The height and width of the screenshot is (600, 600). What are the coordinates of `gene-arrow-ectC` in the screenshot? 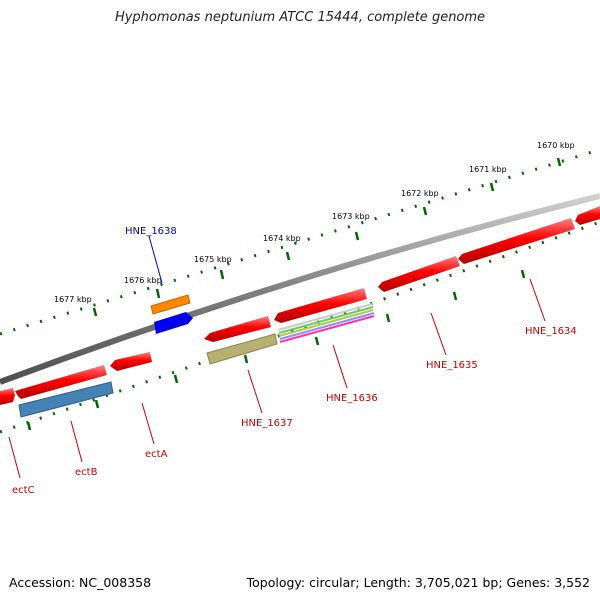 It's located at (7, 396).